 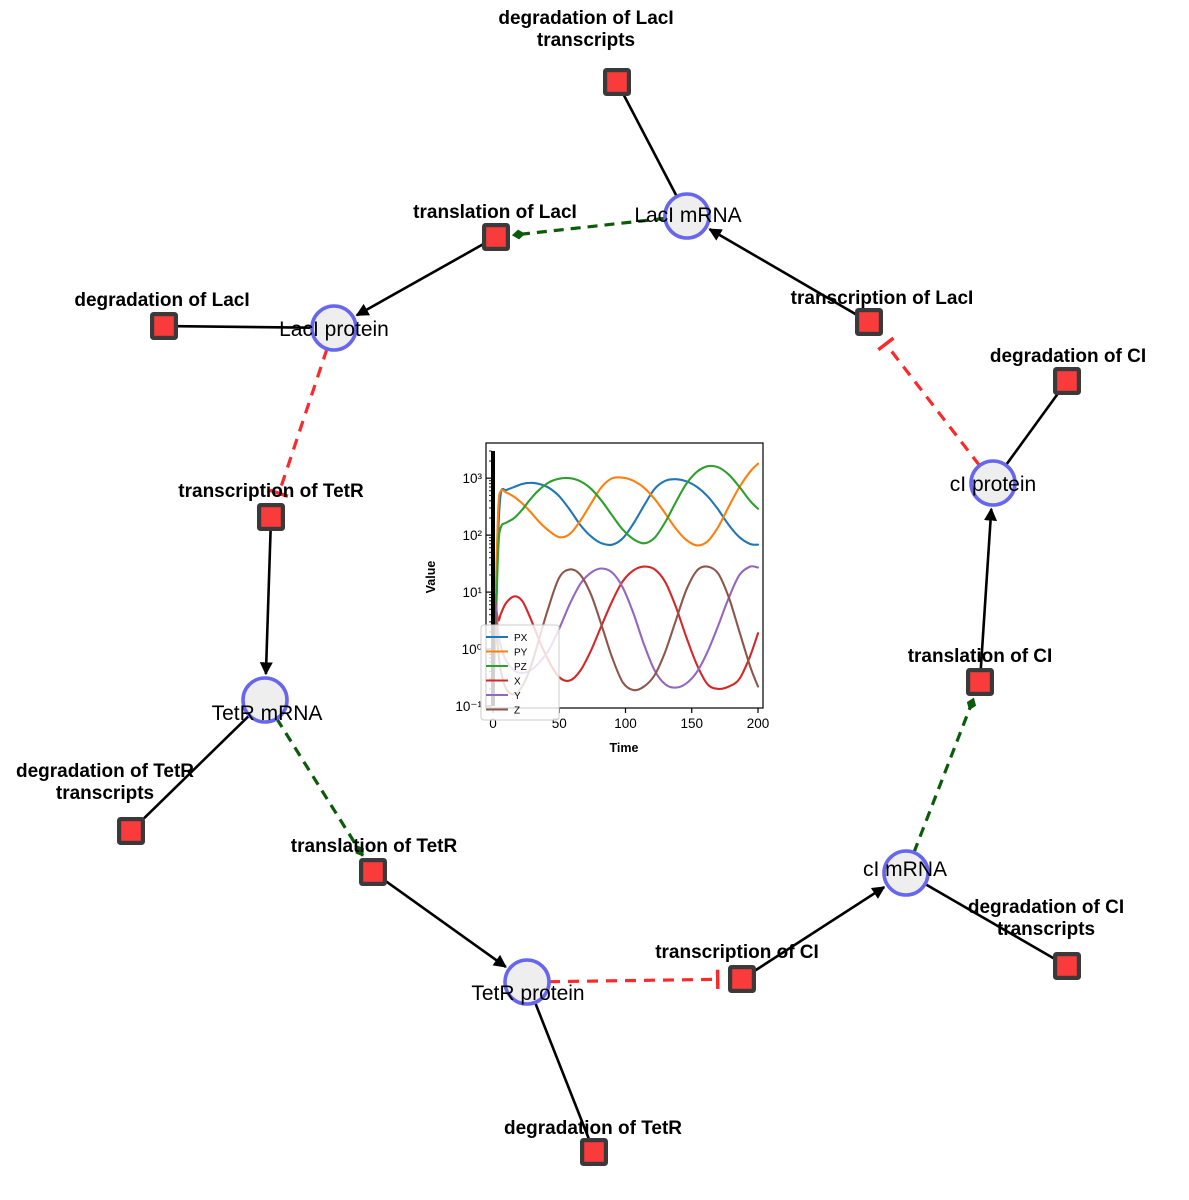 I want to click on edge-tetr_mrna-to-deg_tetr_transcripts, so click(x=197, y=767).